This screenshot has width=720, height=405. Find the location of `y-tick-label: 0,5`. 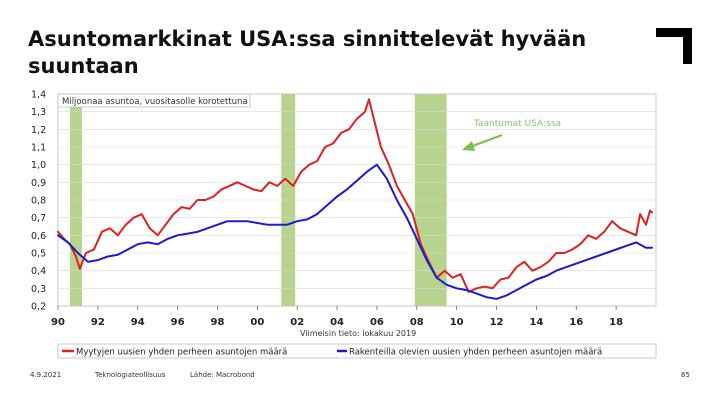

y-tick-label: 0,5 is located at coordinates (38, 254).